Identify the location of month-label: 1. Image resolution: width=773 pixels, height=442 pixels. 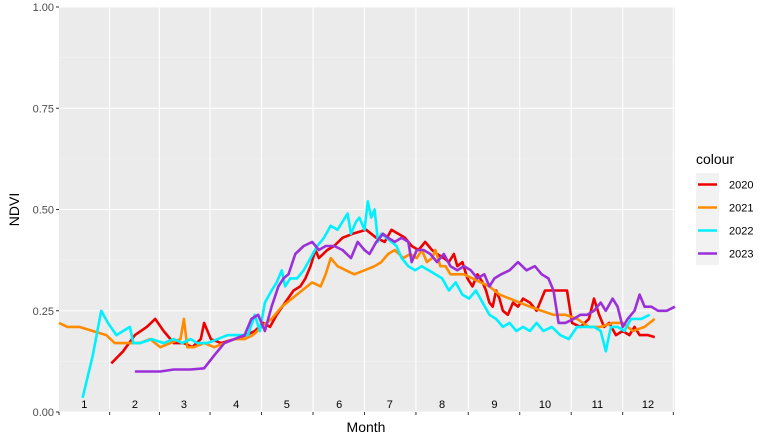
(84, 405).